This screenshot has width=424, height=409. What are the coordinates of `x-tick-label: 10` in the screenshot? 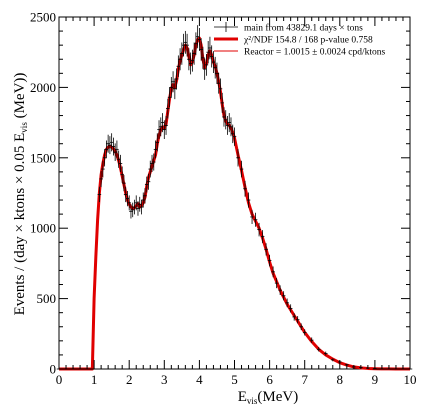 It's located at (410, 379).